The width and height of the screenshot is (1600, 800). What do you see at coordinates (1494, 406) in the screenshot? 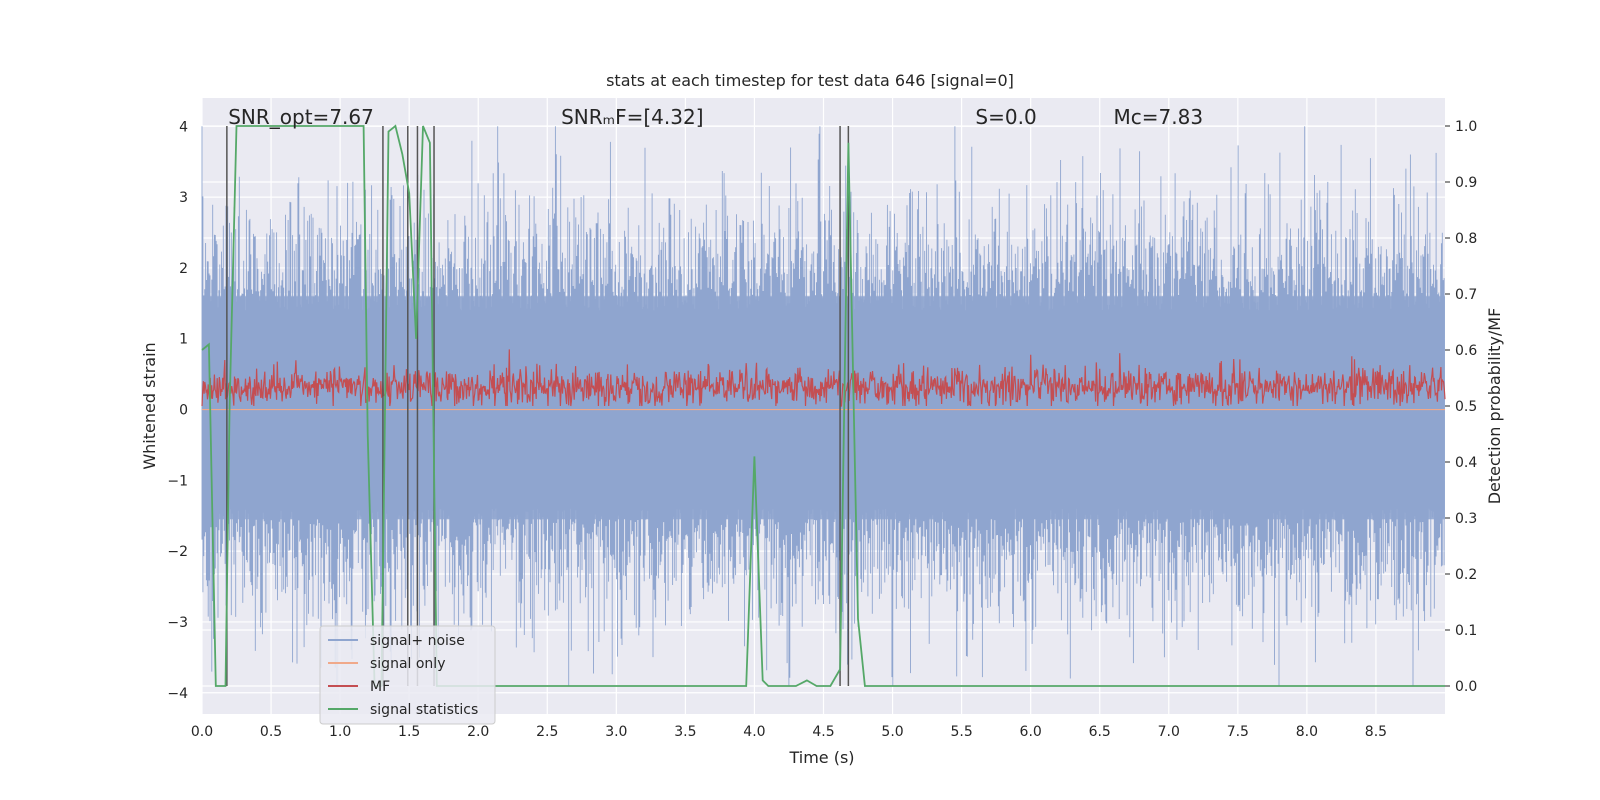
I see `y2-axis-label: Detection probability/MF` at bounding box center [1494, 406].